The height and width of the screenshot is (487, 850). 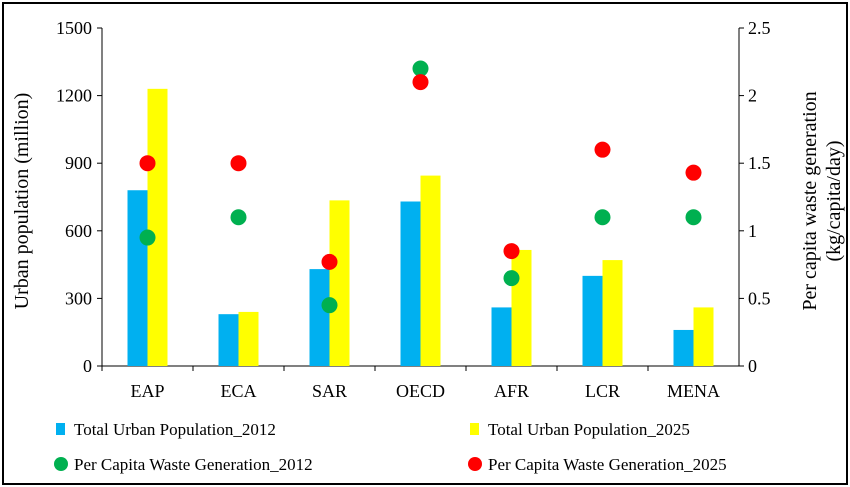 What do you see at coordinates (693, 391) in the screenshot?
I see `x-tick-label: MENA` at bounding box center [693, 391].